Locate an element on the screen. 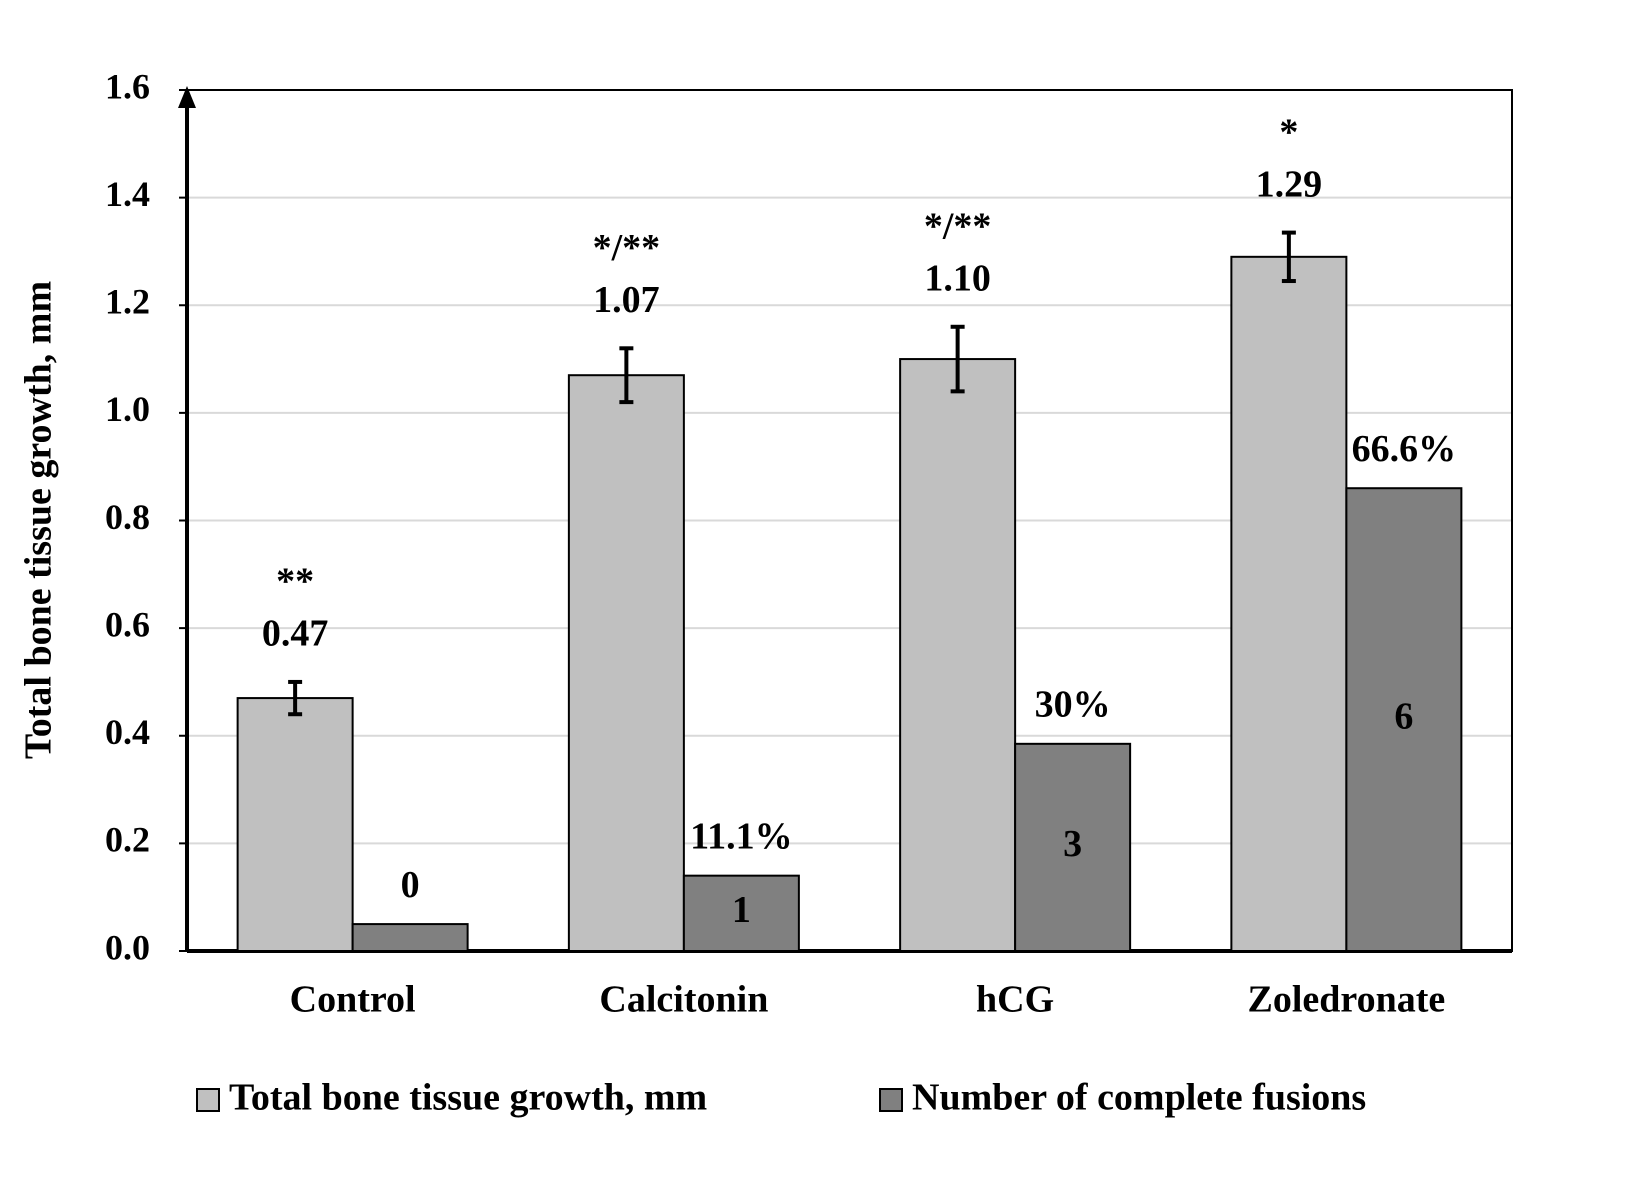 Image resolution: width=1640 pixels, height=1198 pixels. y-axis-arrow is located at coordinates (187, 97).